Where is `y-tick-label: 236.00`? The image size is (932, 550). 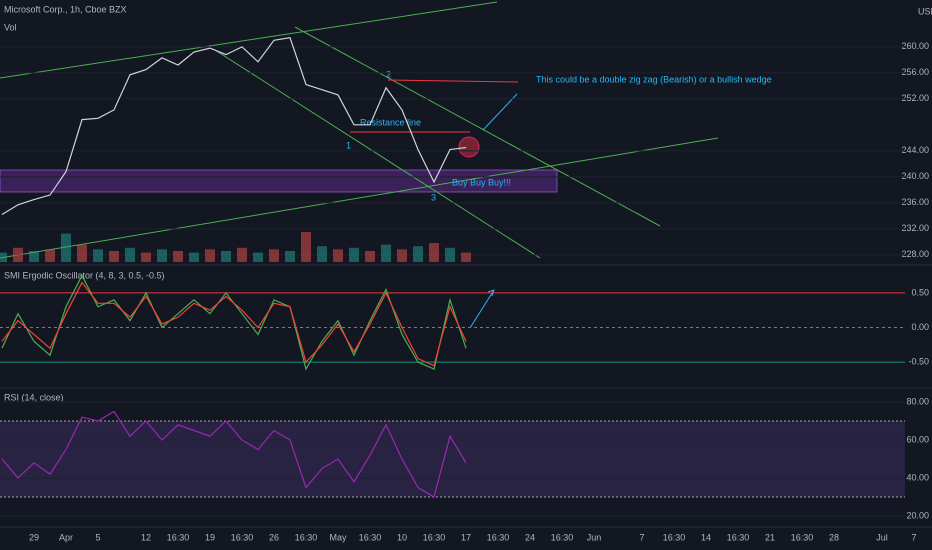
y-tick-label: 236.00 is located at coordinates (915, 202).